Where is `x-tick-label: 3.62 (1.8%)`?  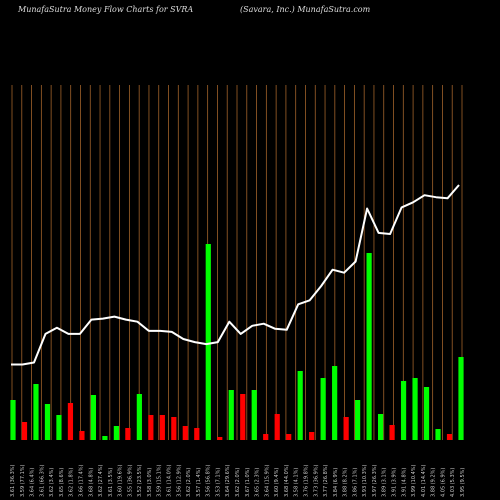 x-tick-label: 3.62 (1.8%) is located at coordinates (72, 482).